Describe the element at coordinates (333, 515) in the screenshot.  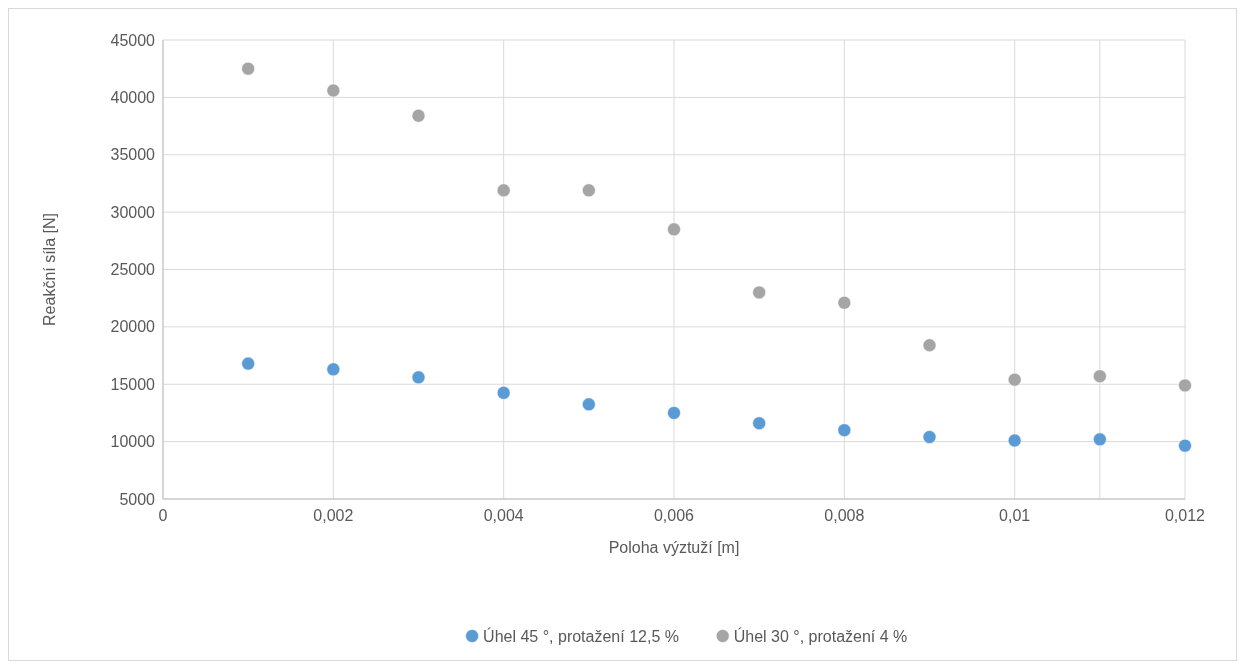
I see `x-tick-label: 0,002` at that location.